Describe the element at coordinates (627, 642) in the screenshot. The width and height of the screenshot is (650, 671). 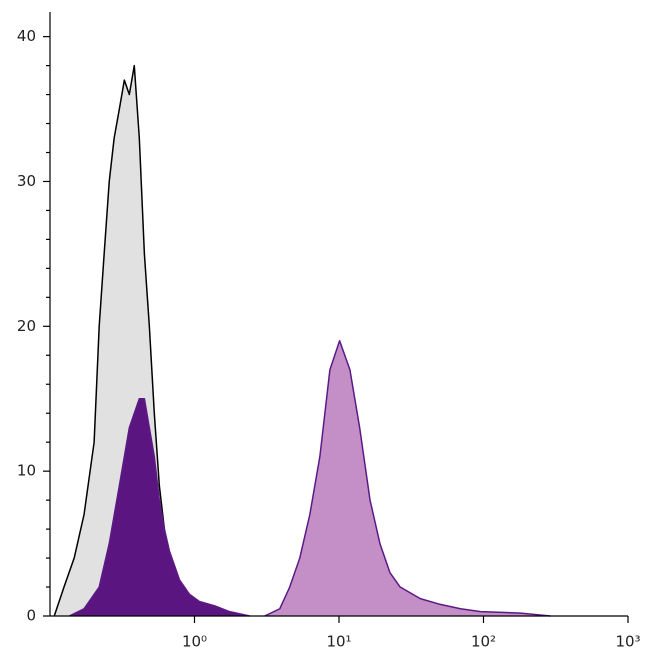
I see `x-tick-label: 10³` at that location.